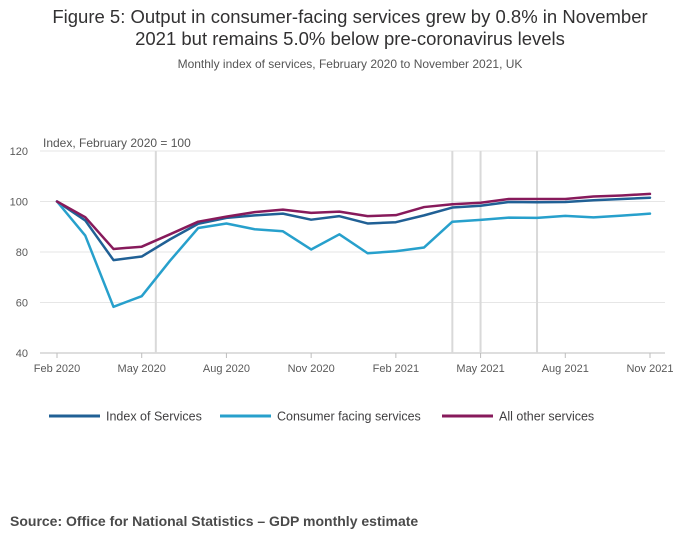 The height and width of the screenshot is (549, 700). What do you see at coordinates (349, 417) in the screenshot?
I see `legend-label: Consumer facing services` at bounding box center [349, 417].